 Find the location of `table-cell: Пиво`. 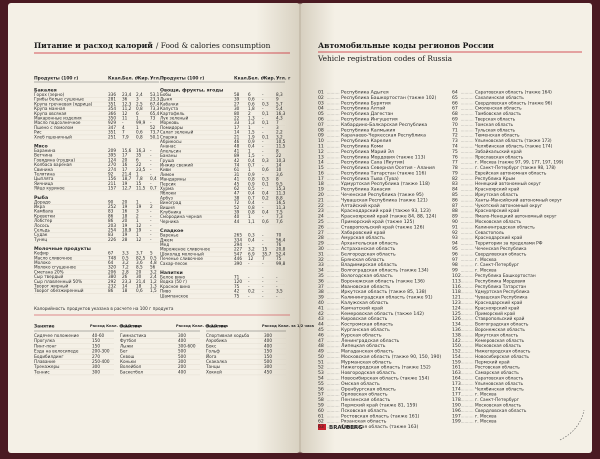

table-cell: Пиво is located at coordinates (165, 291).